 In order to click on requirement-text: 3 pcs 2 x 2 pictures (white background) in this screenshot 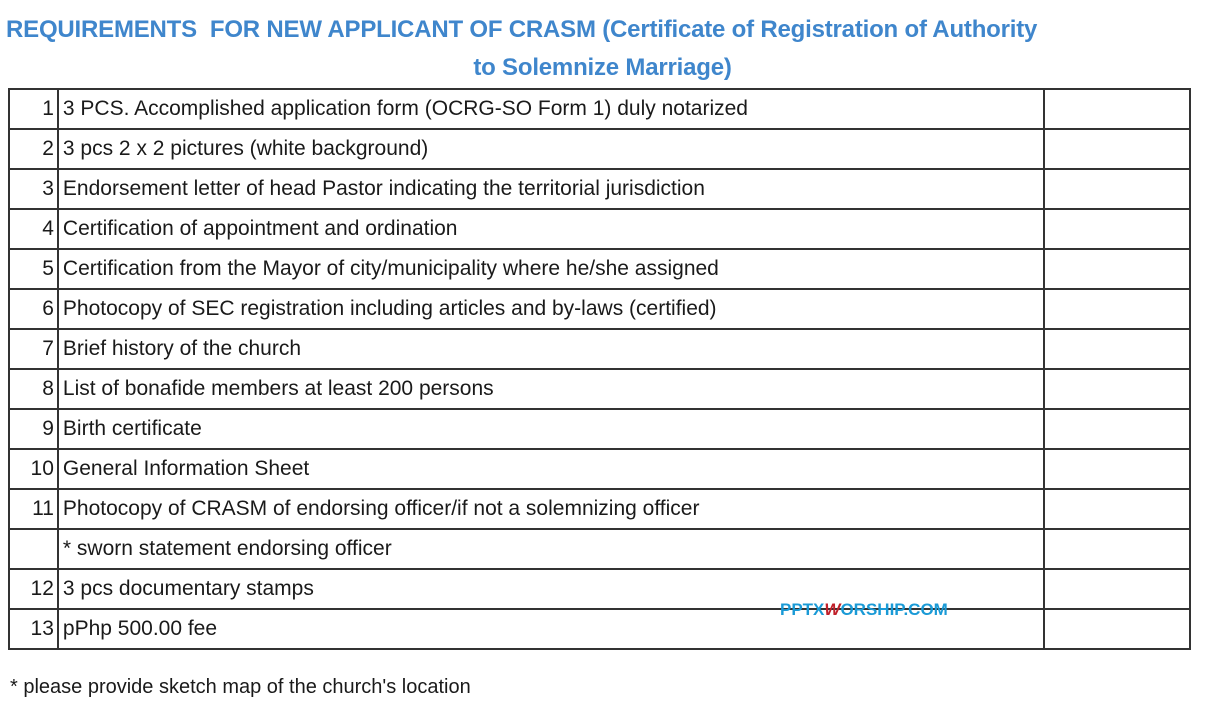, I will do `click(550, 149)`.